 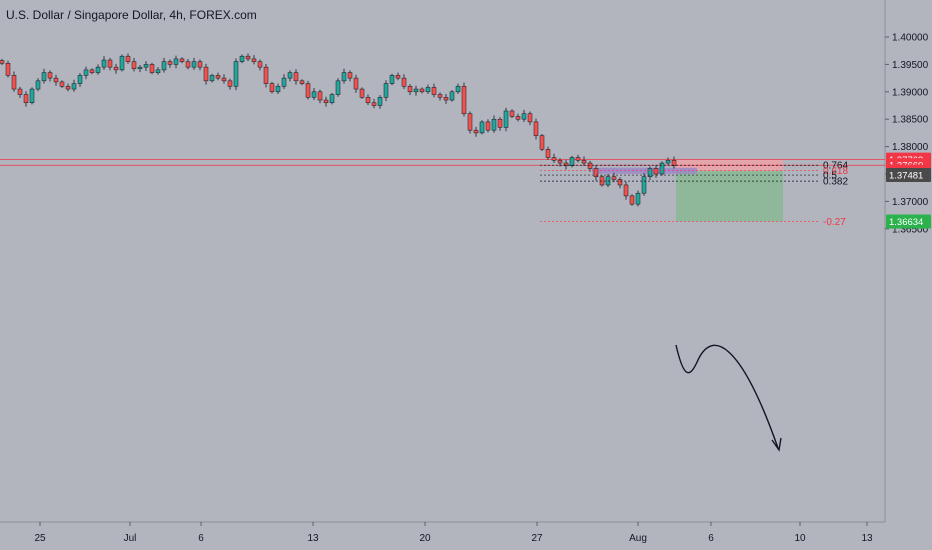 I want to click on x-tick-label: Aug, so click(x=638, y=538).